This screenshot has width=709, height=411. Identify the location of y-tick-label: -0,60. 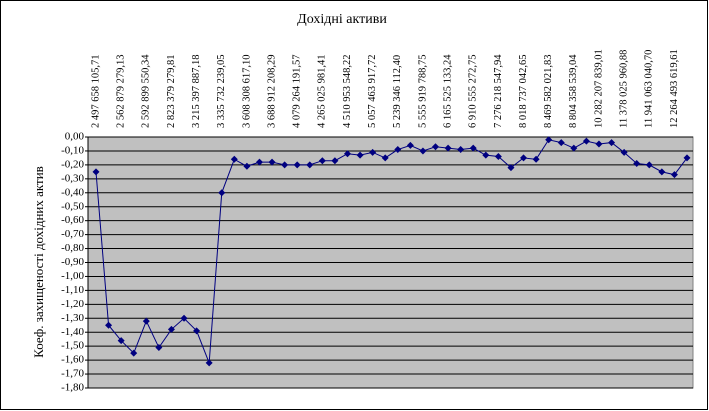
(72, 220).